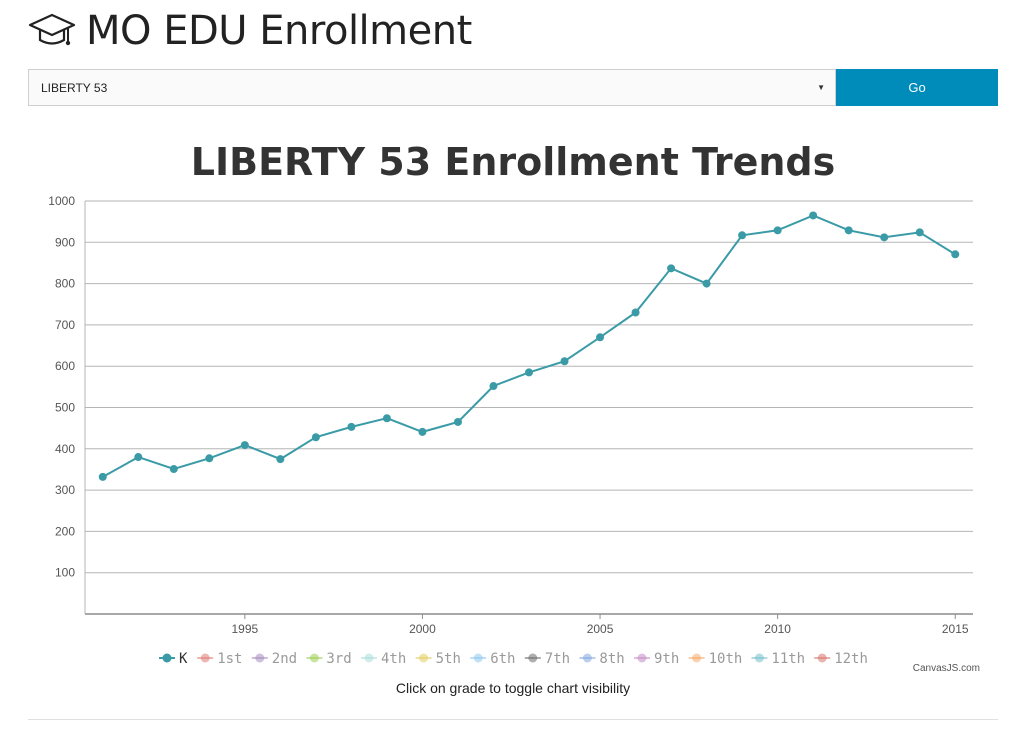  What do you see at coordinates (65, 490) in the screenshot?
I see `y-tick-label: 300` at bounding box center [65, 490].